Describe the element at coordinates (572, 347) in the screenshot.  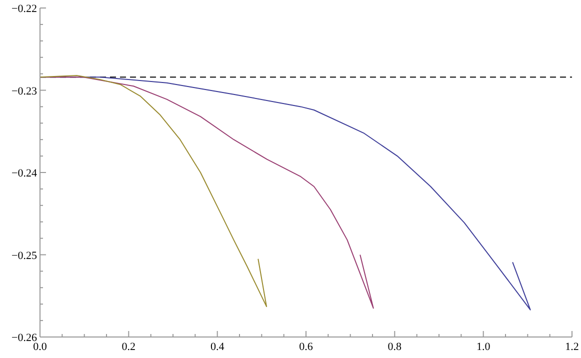
I see `x-tick-label: 1.2` at that location.